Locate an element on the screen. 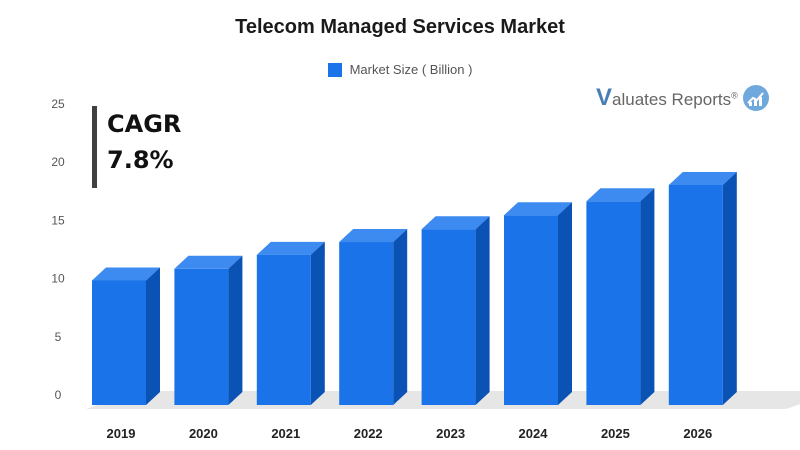  legend-swatch is located at coordinates (334, 69).